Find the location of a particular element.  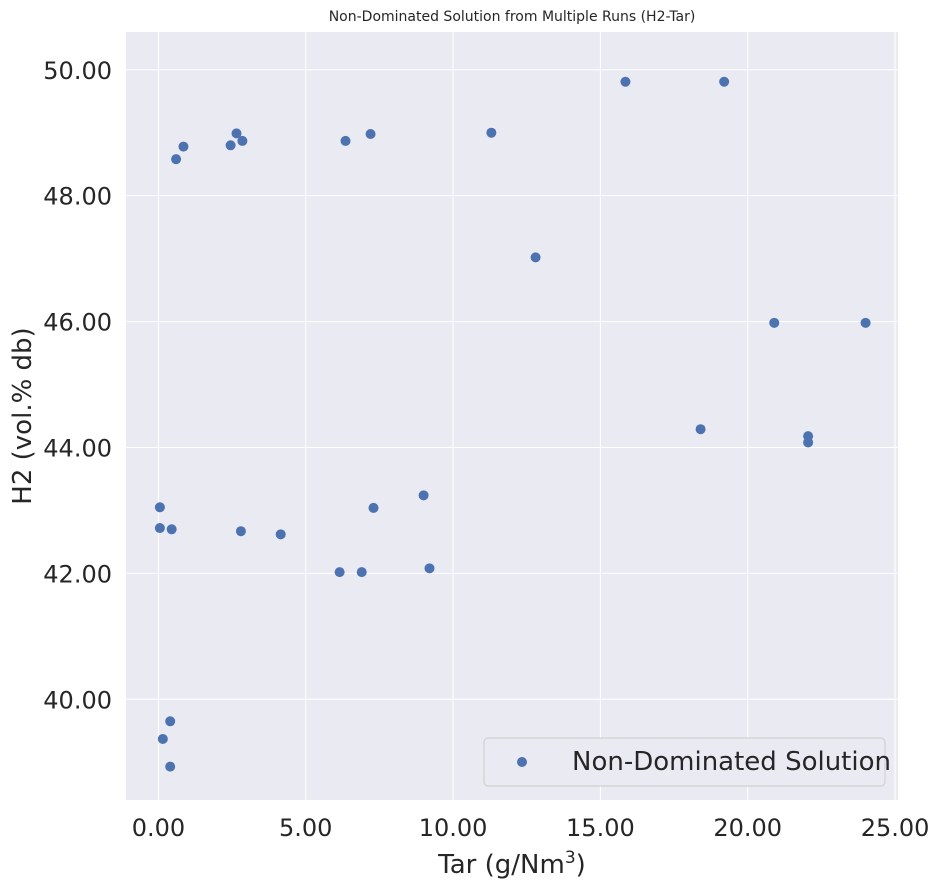

y-axis-label: H2 (vol.% db) is located at coordinates (23, 415).